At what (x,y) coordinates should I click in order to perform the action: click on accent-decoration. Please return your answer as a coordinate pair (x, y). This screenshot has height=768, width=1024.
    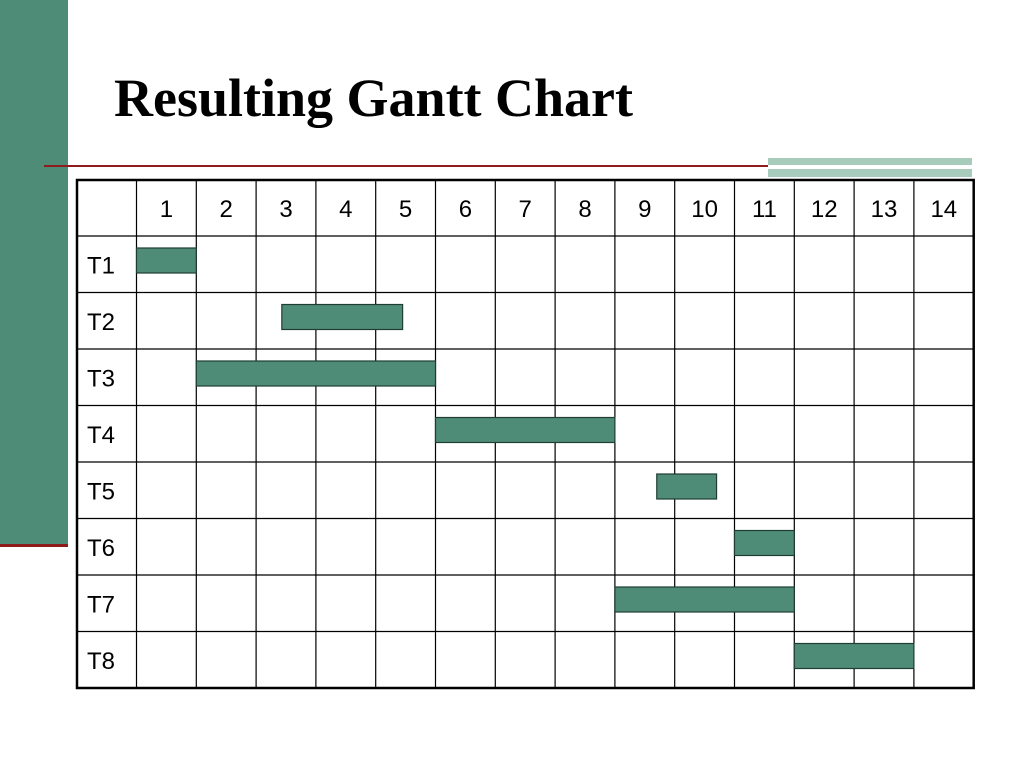
    Looking at the image, I should click on (870, 167).